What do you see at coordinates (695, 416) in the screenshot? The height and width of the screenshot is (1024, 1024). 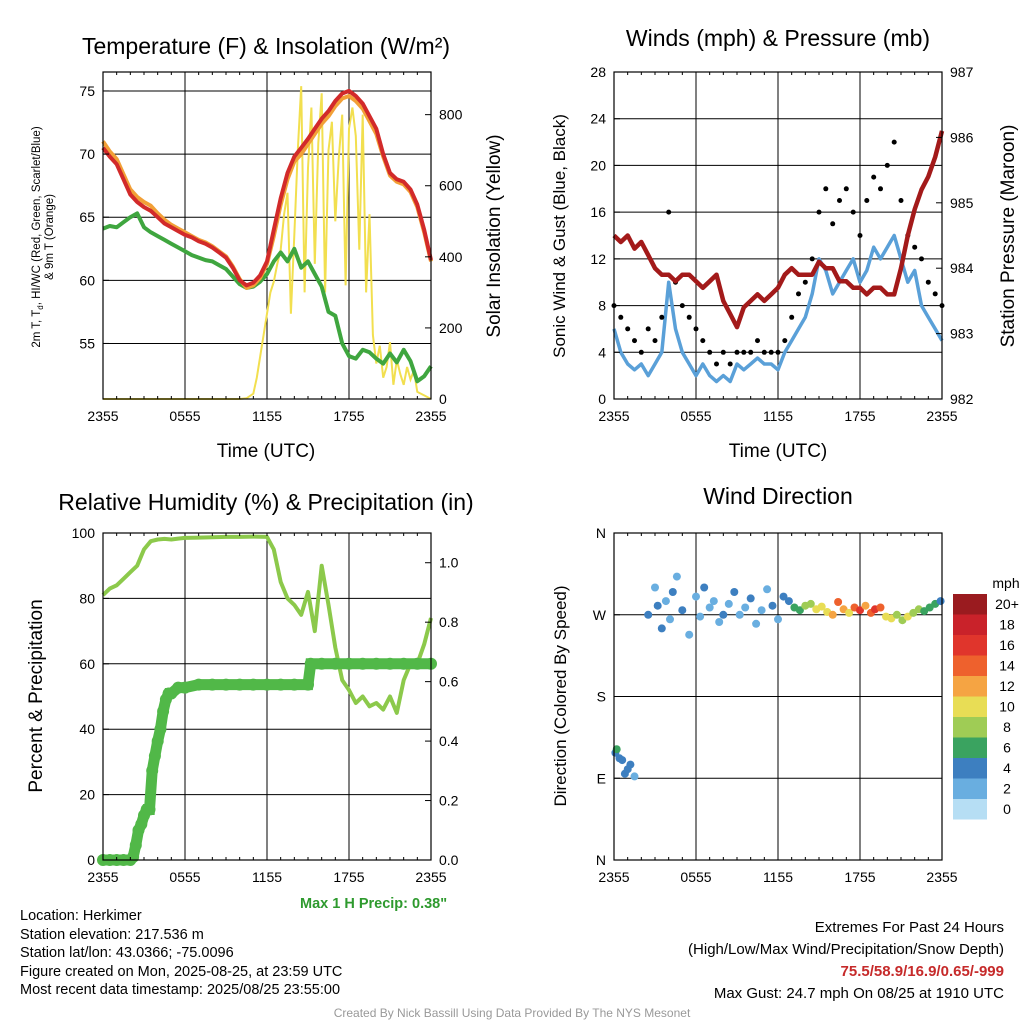 I see `winds-xtick-label: 0555` at bounding box center [695, 416].